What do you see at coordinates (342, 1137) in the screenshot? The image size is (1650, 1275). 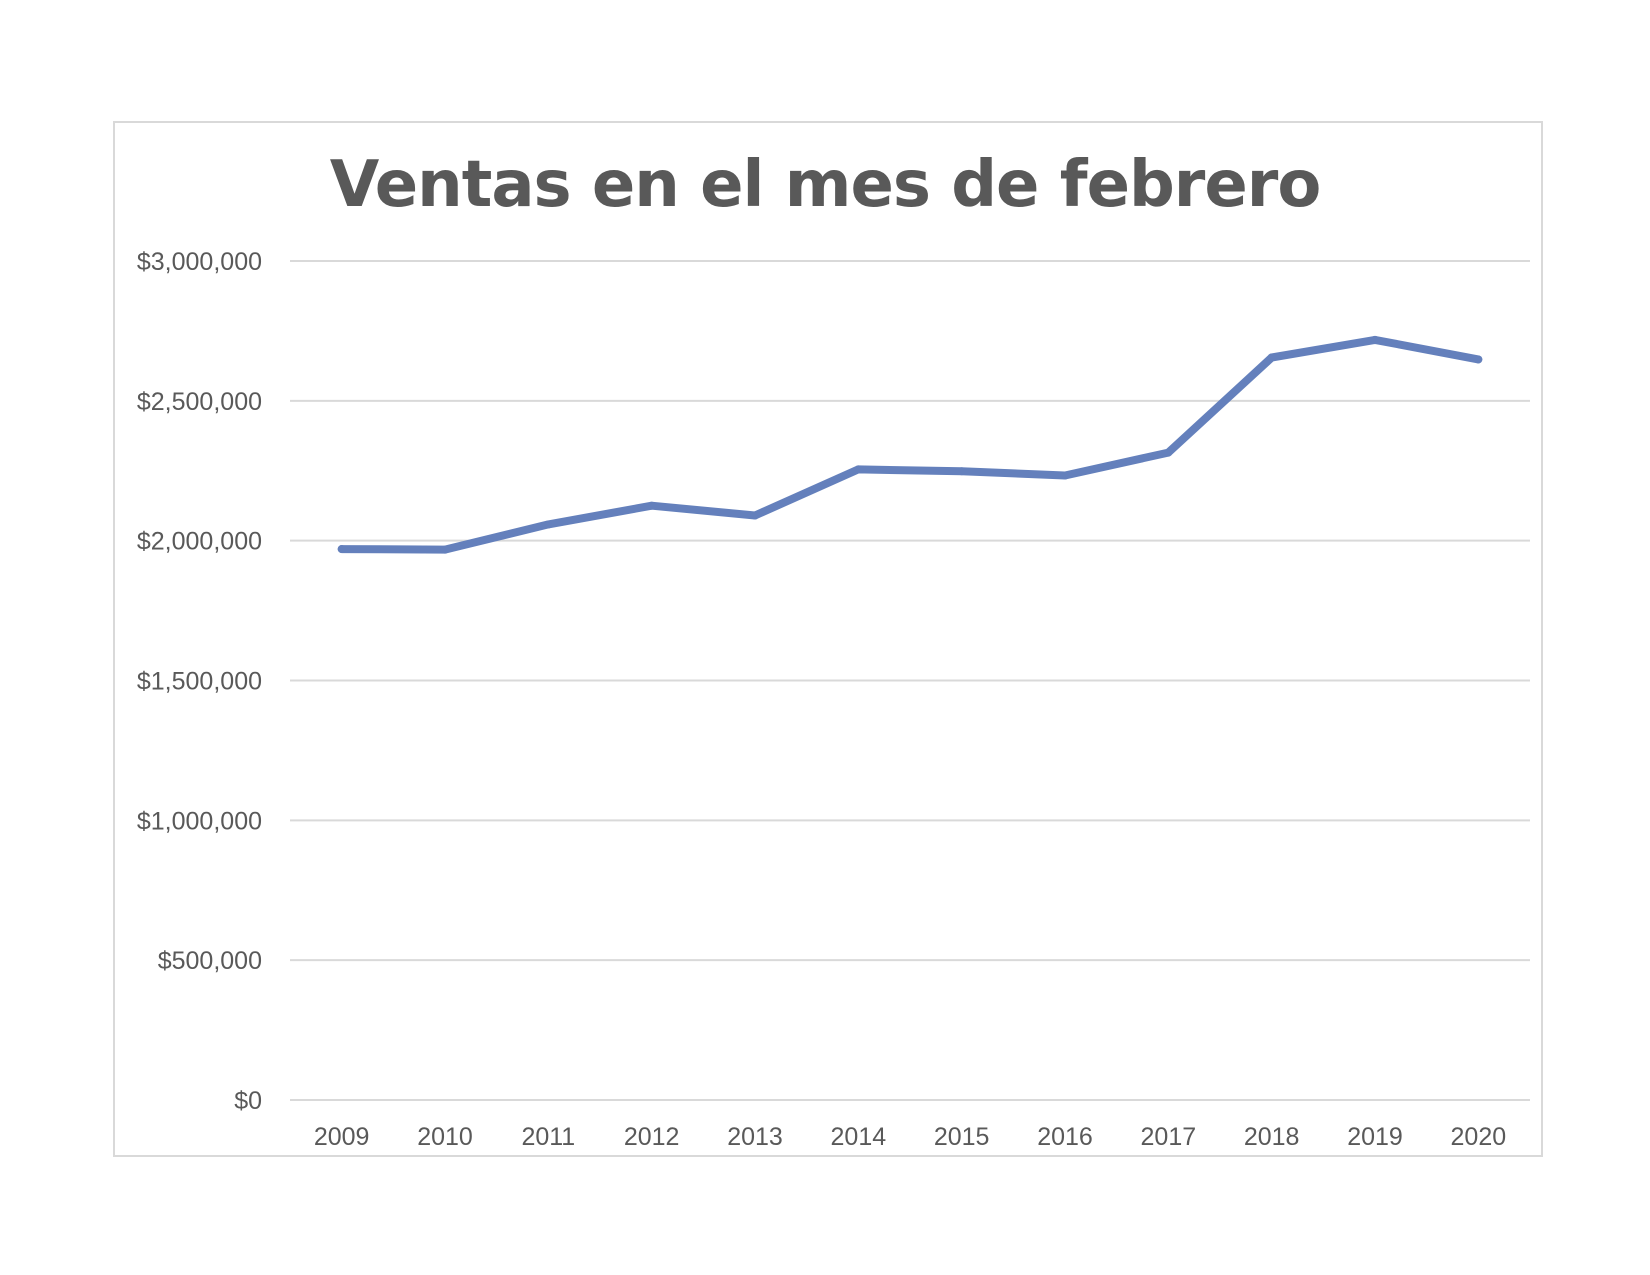 I see `x-tick-label: 2009` at bounding box center [342, 1137].